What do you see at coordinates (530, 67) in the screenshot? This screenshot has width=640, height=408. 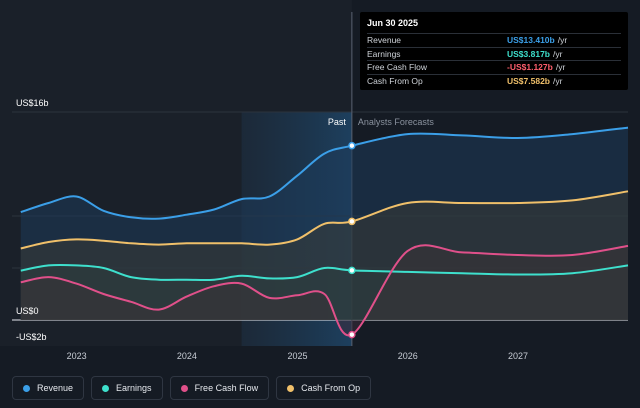 I see `tooltip-value: -US$1.127b` at bounding box center [530, 67].